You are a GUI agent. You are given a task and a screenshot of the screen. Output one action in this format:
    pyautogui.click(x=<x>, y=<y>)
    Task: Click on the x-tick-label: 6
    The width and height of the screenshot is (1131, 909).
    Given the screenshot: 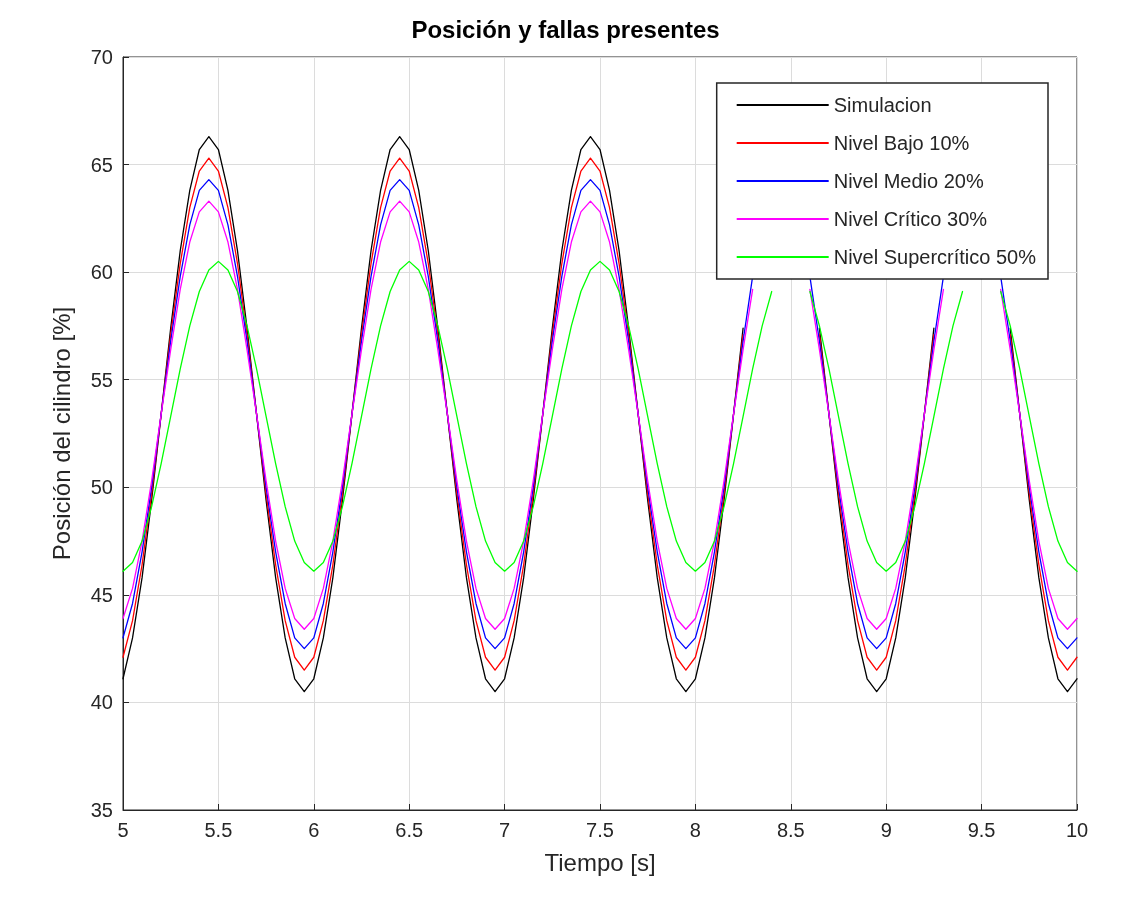 What is the action you would take?
    pyautogui.click(x=314, y=830)
    